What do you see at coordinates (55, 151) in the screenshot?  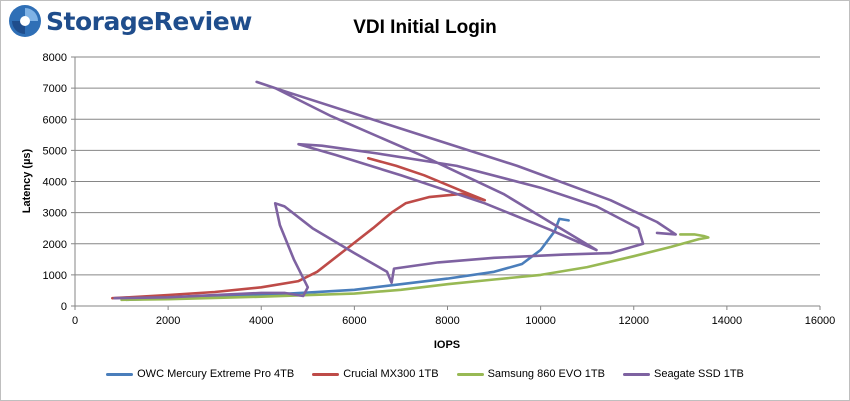 I see `y-tick-label: 5000` at bounding box center [55, 151].